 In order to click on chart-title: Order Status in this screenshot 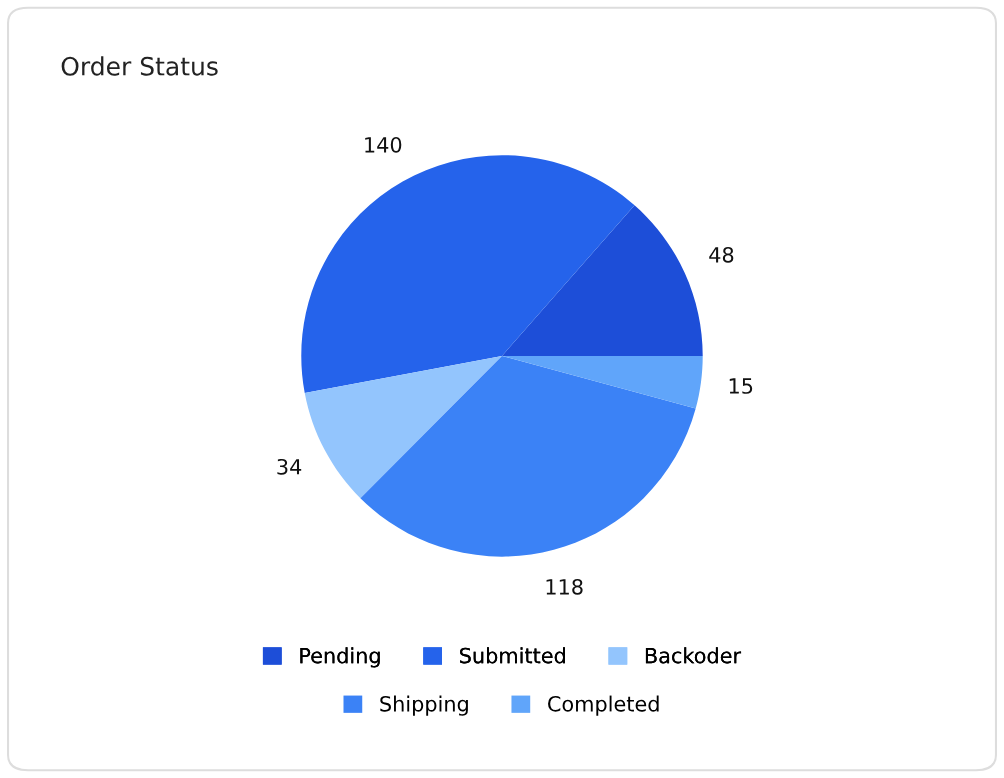, I will do `click(139, 66)`.